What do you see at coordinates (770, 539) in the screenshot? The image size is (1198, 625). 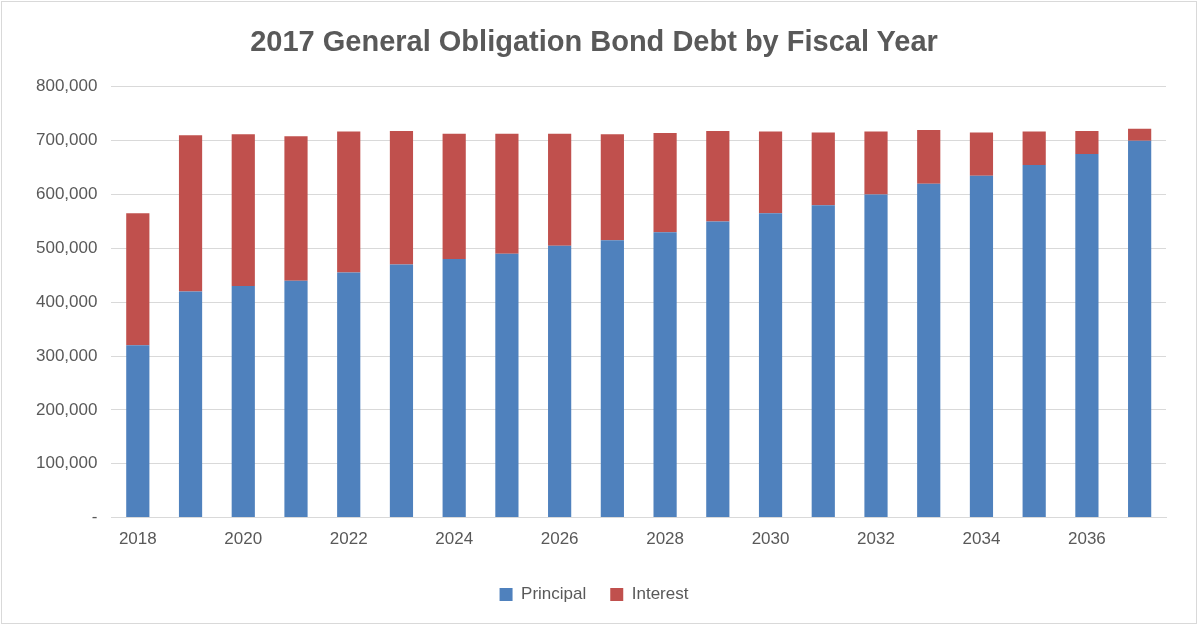 I see `x-tick-label: 2030` at bounding box center [770, 539].